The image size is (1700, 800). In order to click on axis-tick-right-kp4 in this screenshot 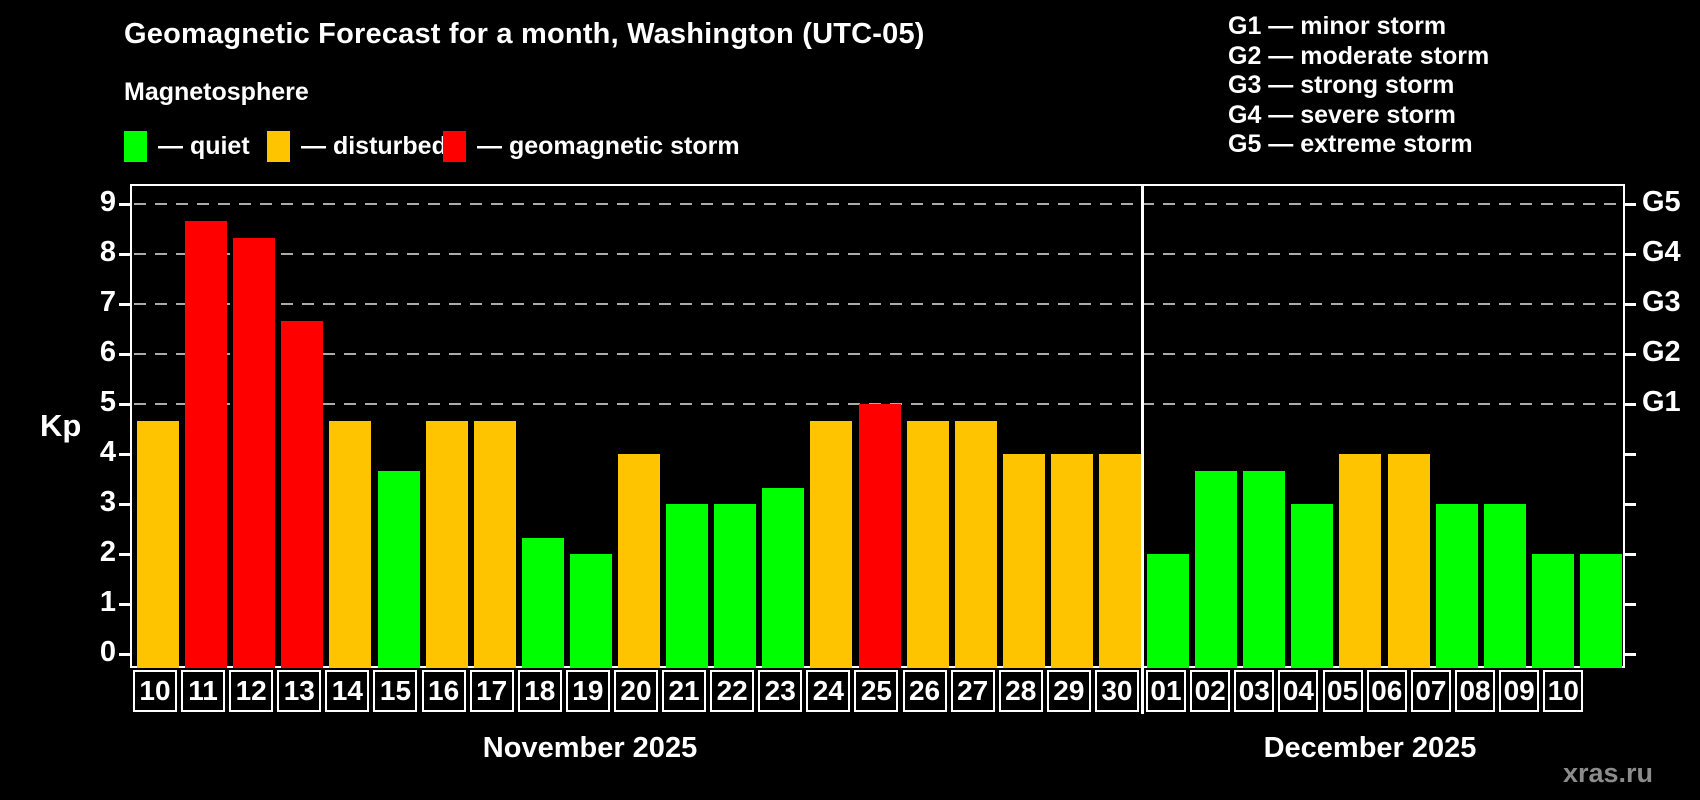, I will do `click(1630, 454)`.